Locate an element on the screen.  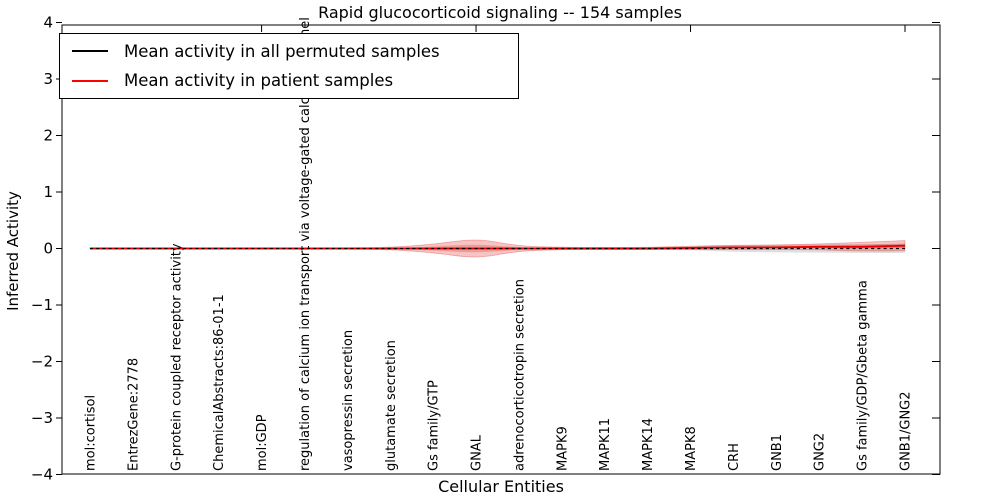
x-tick-label: adrenocorticotropin secretion is located at coordinates (519, 375).